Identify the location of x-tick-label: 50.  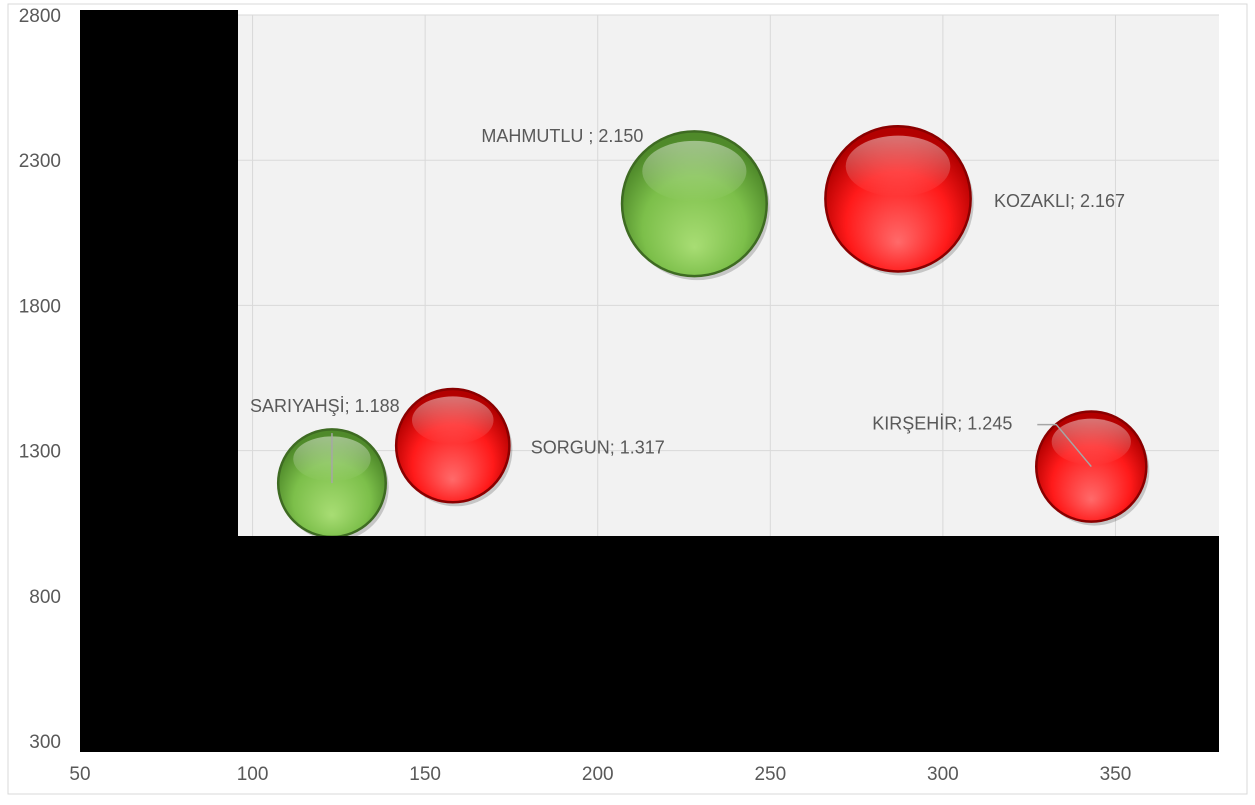
(79, 774).